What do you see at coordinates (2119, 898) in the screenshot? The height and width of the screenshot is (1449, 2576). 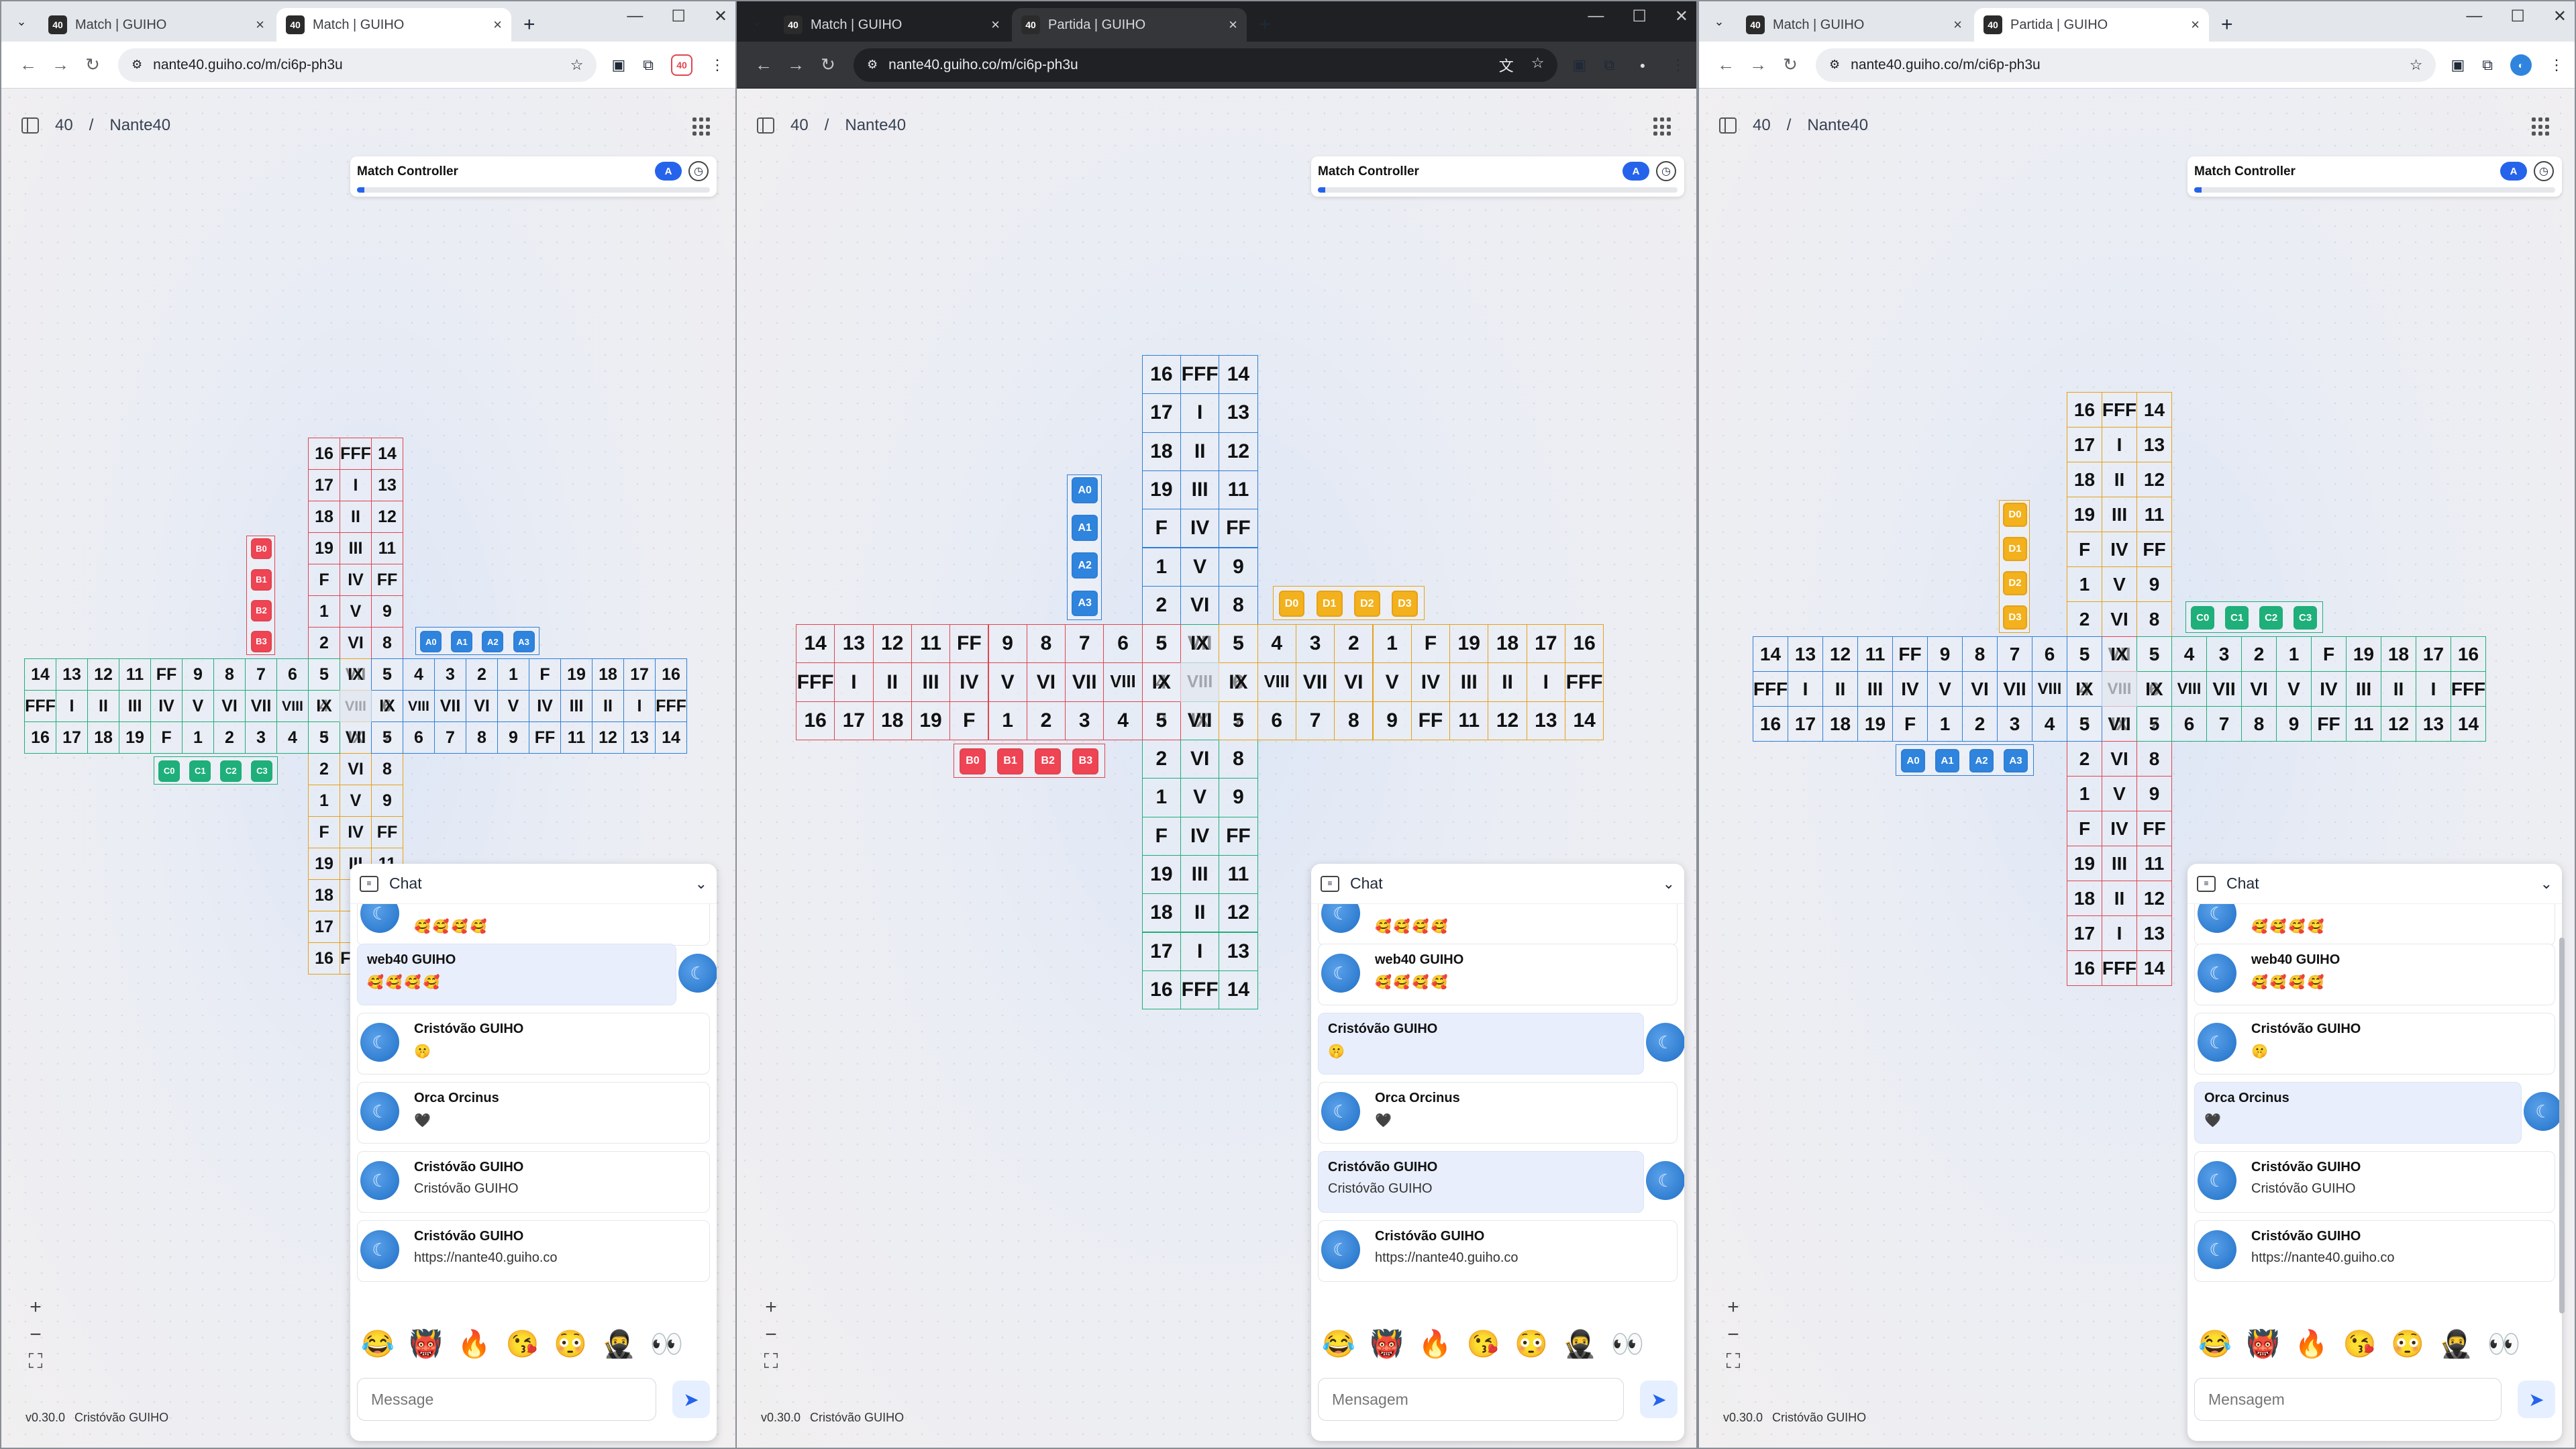 I see `board-cell-bottom: II` at bounding box center [2119, 898].